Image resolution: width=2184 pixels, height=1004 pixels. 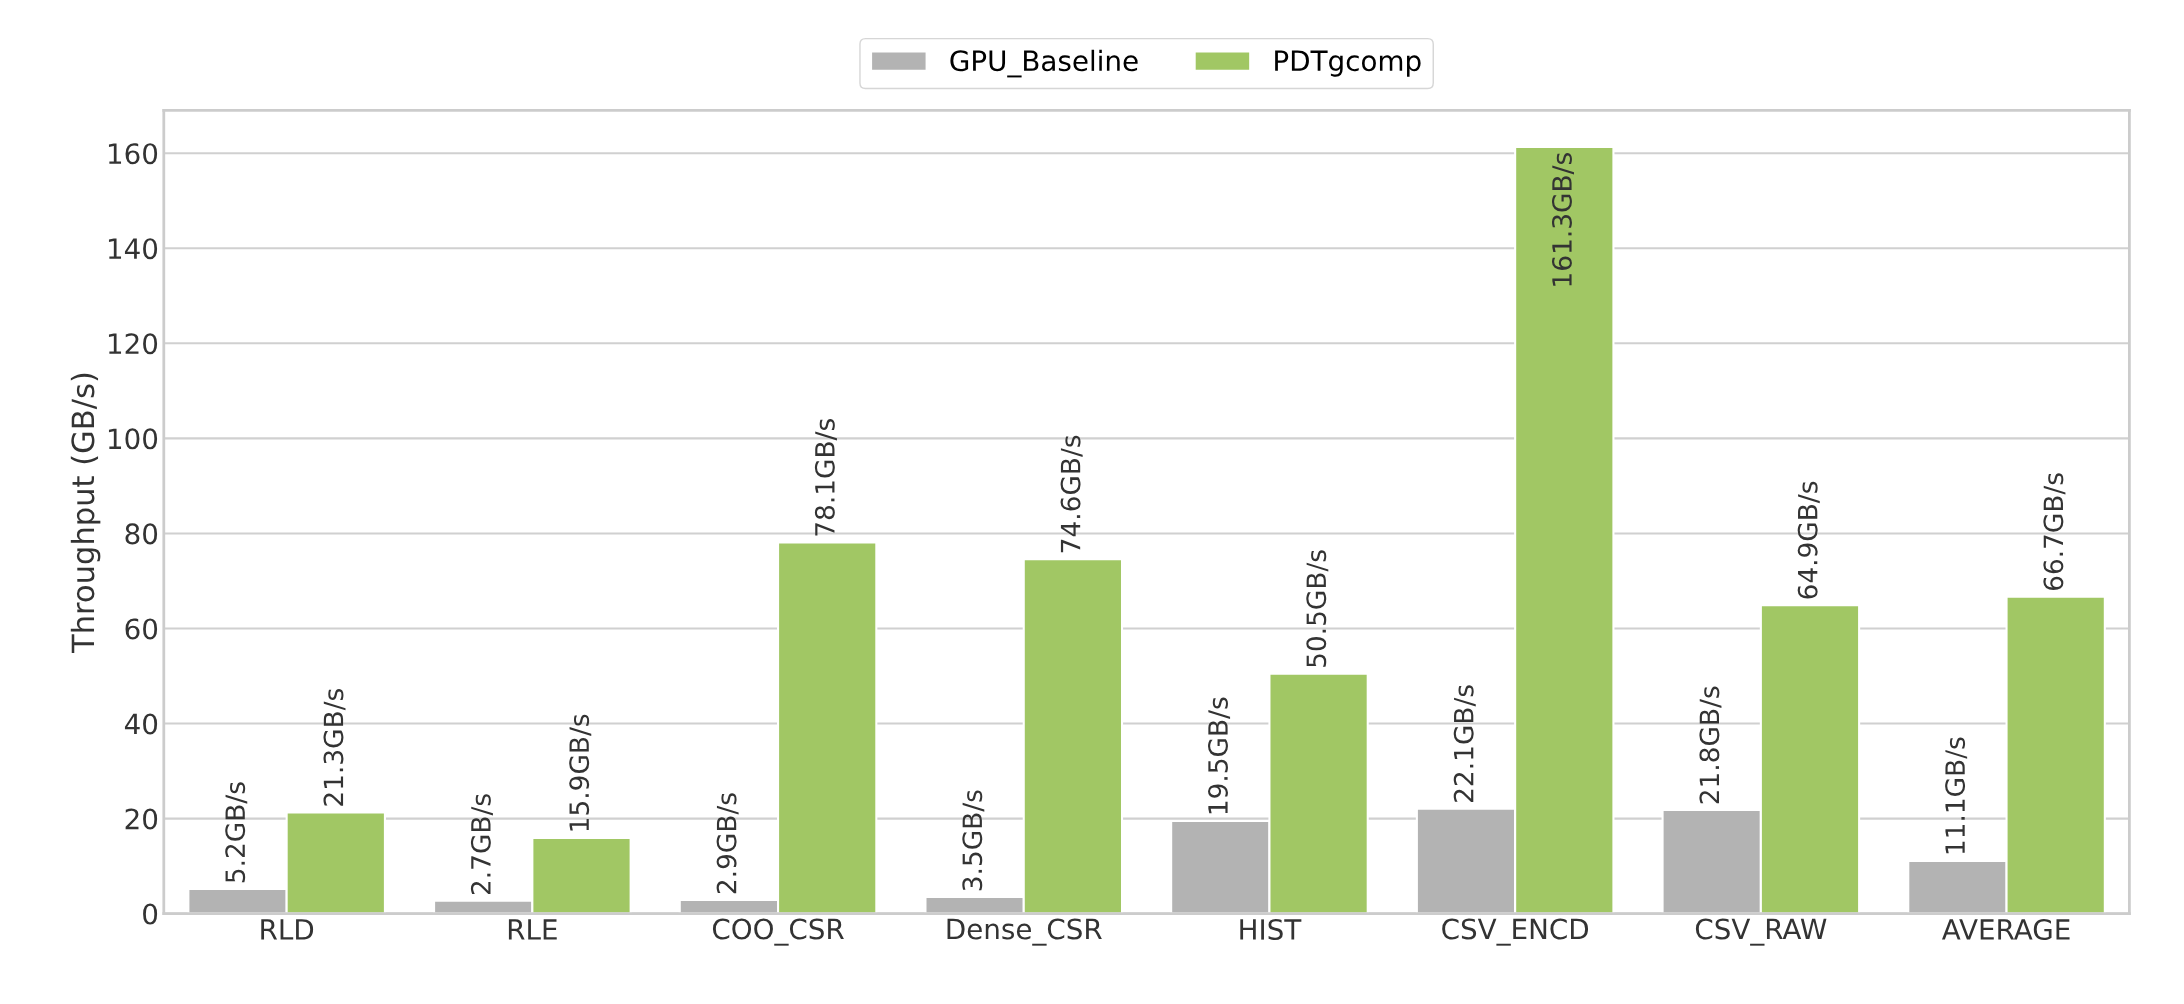 I want to click on data-label: 2.7GB/s, so click(x=481, y=844).